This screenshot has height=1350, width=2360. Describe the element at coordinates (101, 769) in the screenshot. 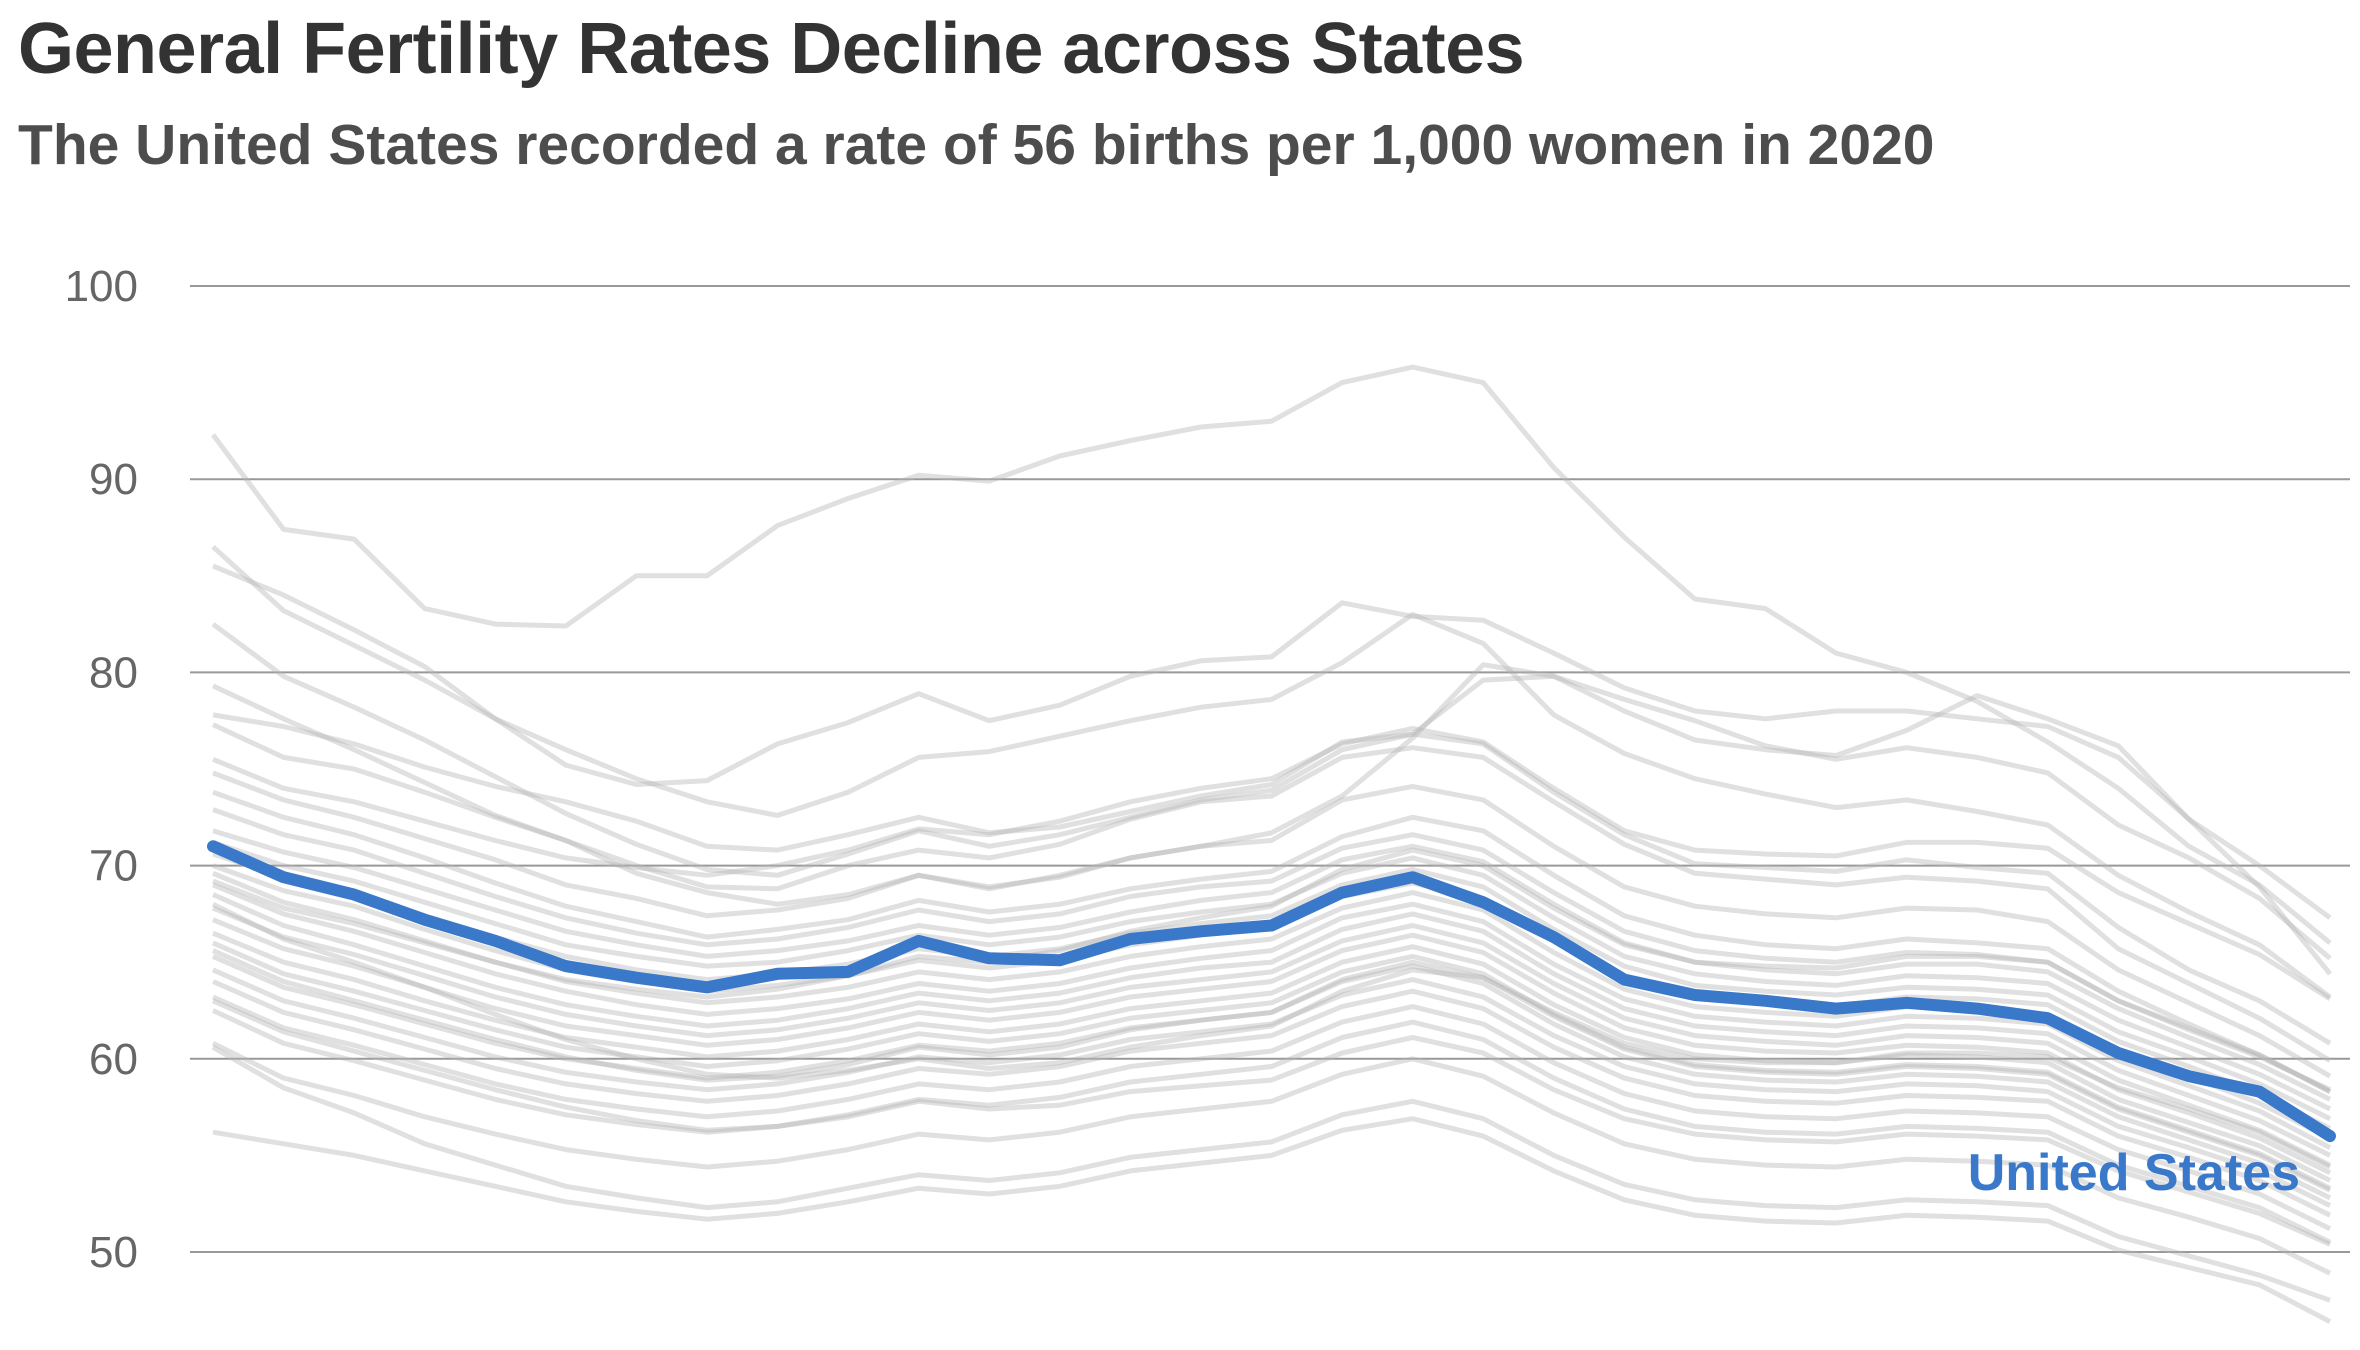

I see `y-tick-labels: 50 60 70 80 90 100` at that location.